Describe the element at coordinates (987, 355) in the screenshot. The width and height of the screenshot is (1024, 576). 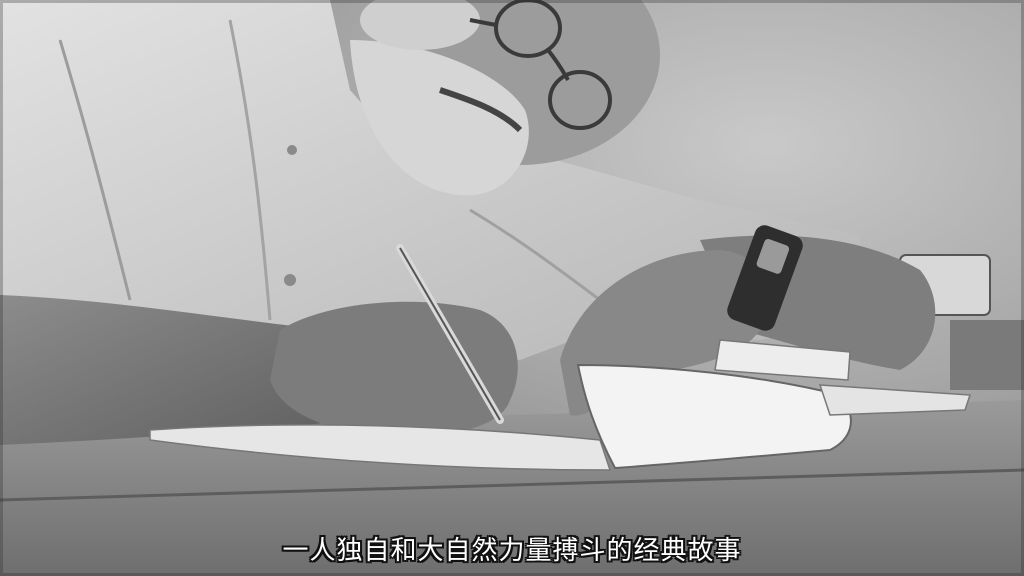
I see `wood-block` at that location.